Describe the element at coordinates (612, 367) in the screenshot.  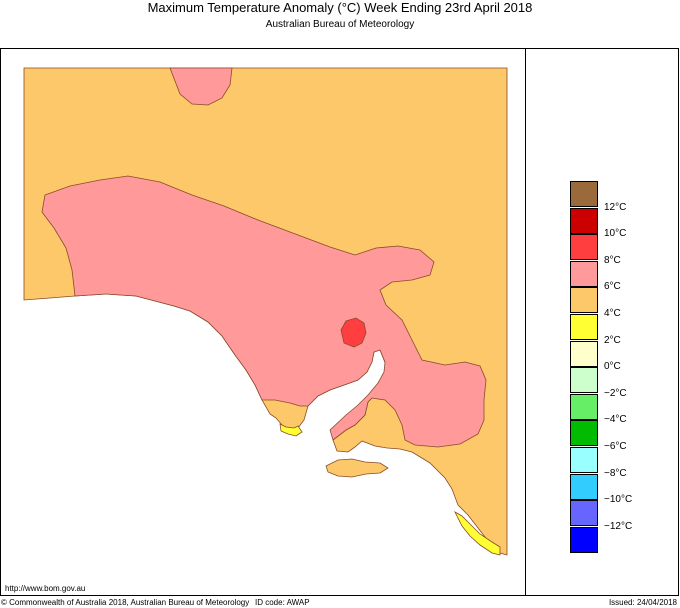
I see `legend-tick-label: 0°C` at that location.